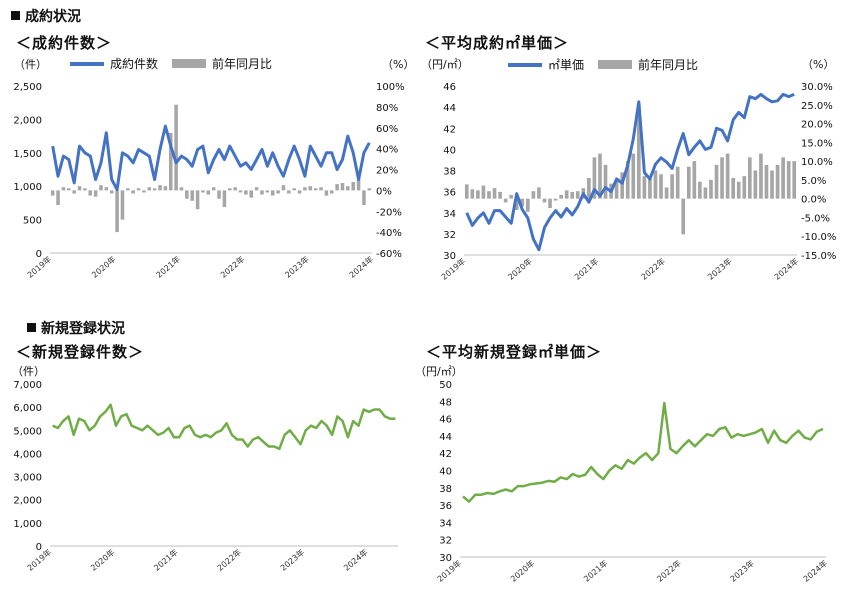 The image size is (850, 600). I want to click on right-tick-label: 10.0%, so click(817, 162).